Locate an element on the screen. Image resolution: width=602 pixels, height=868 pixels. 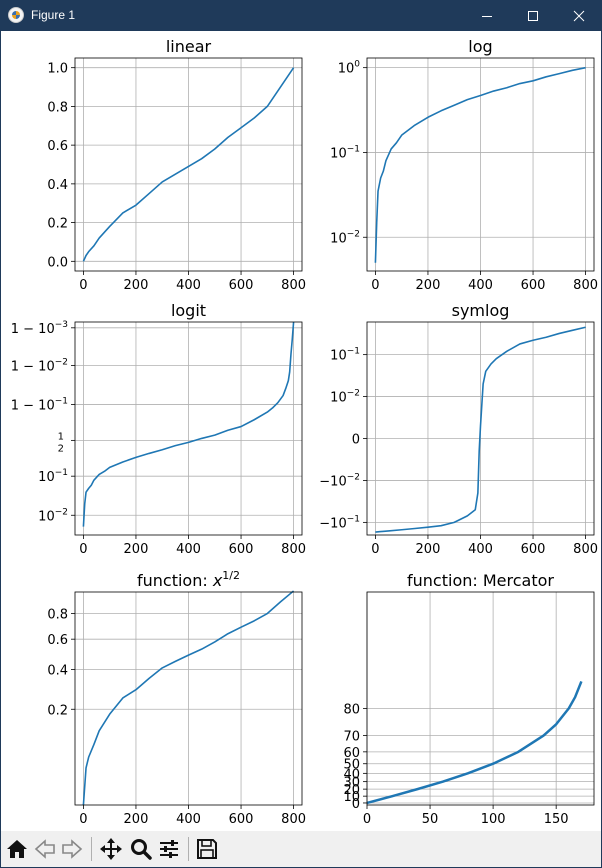
subplot-2: log 0 200 400 600 800 10⁻² 10⁻¹ 10⁰ is located at coordinates (464, 165).